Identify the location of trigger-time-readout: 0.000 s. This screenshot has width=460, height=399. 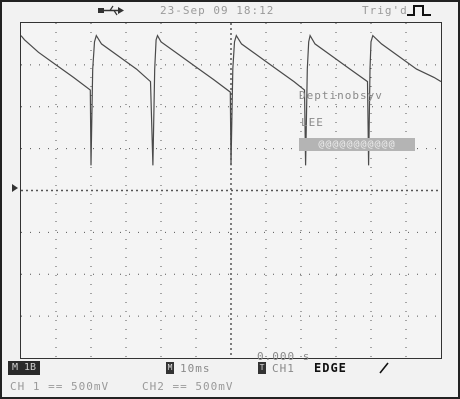
(284, 356).